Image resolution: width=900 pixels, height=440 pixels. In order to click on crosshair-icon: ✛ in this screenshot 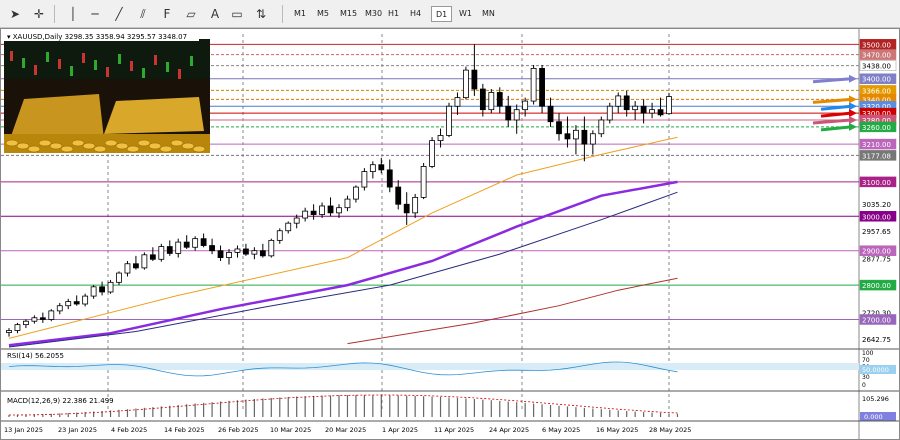, I will do `click(39, 14)`.